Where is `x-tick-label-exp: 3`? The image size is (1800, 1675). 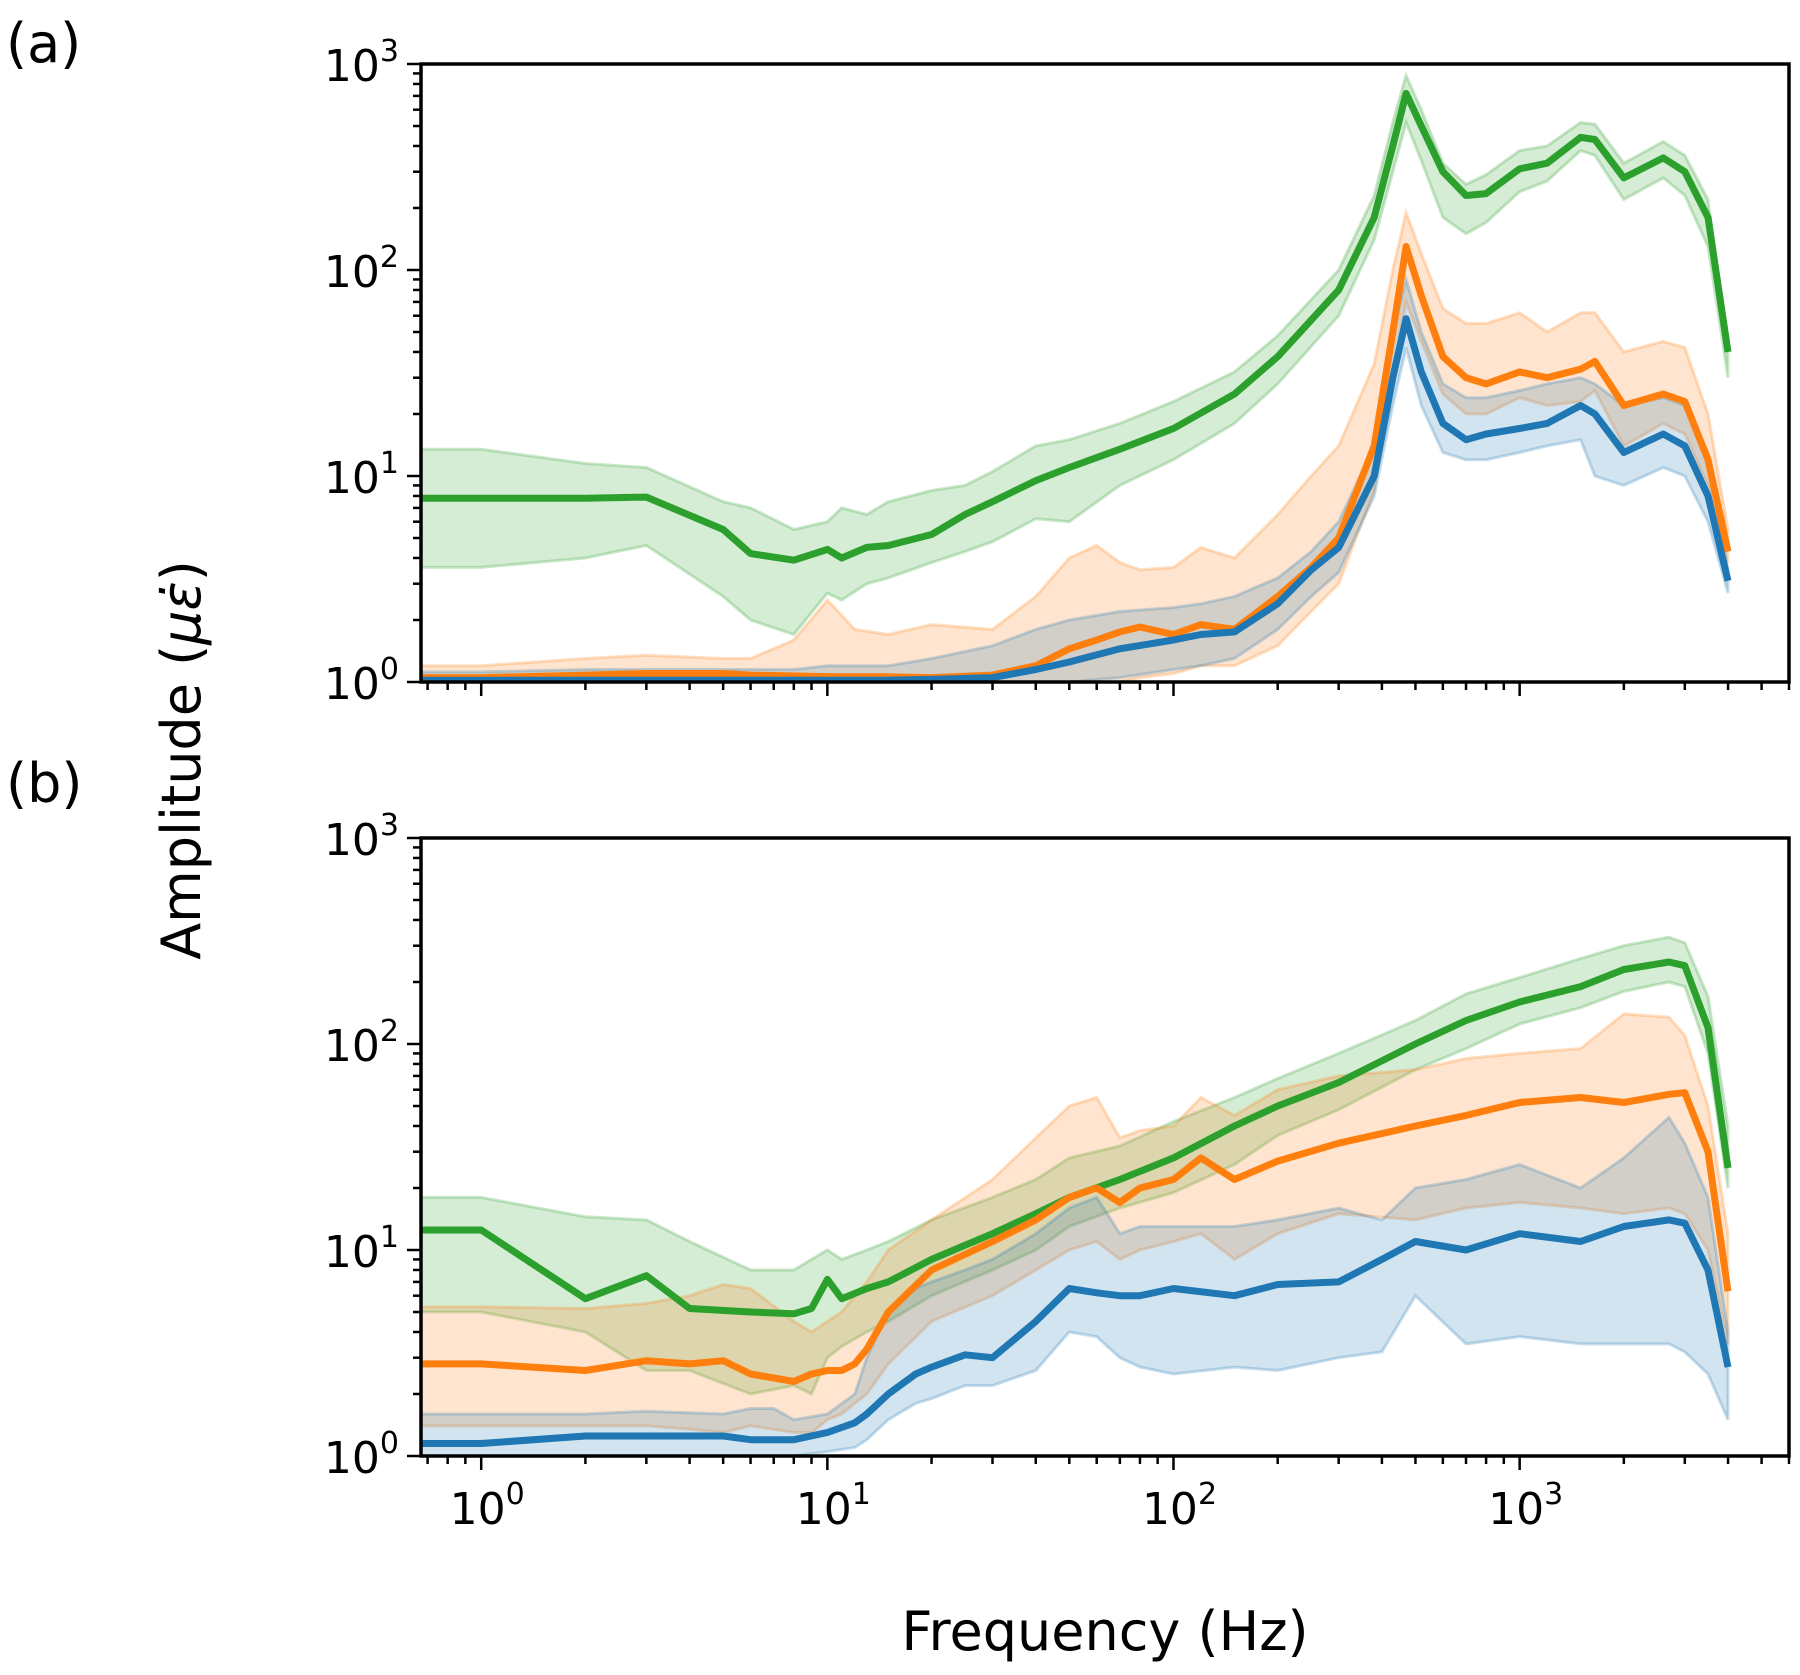 x-tick-label-exp: 3 is located at coordinates (1553, 1494).